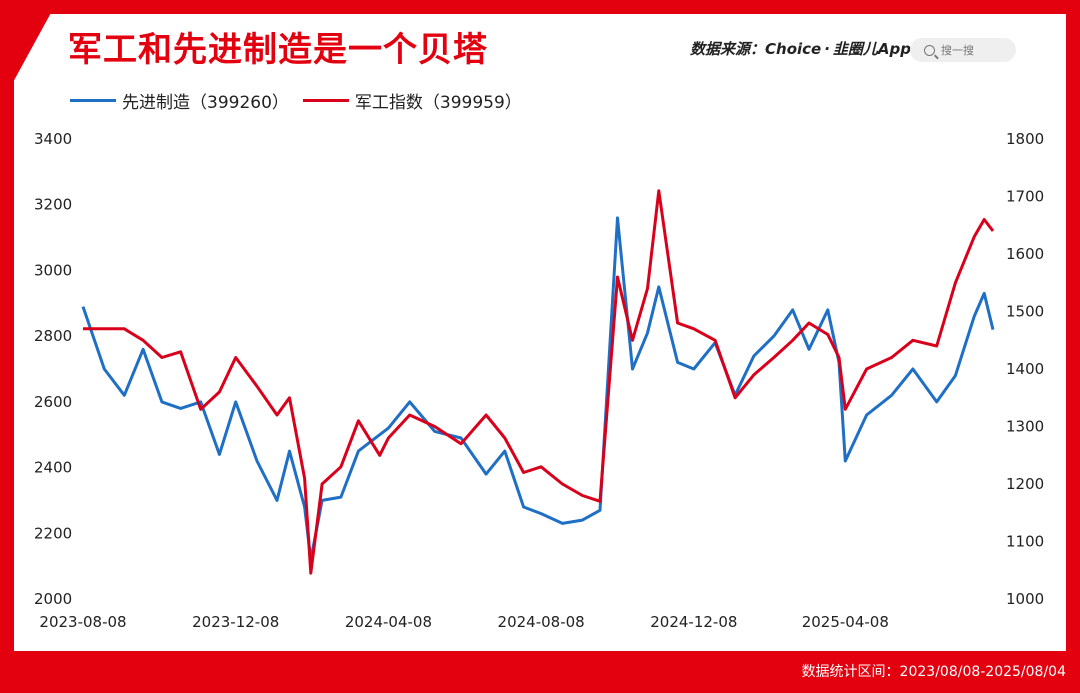  What do you see at coordinates (1025, 484) in the screenshot?
I see `y-right-tick-label: 1200` at bounding box center [1025, 484].